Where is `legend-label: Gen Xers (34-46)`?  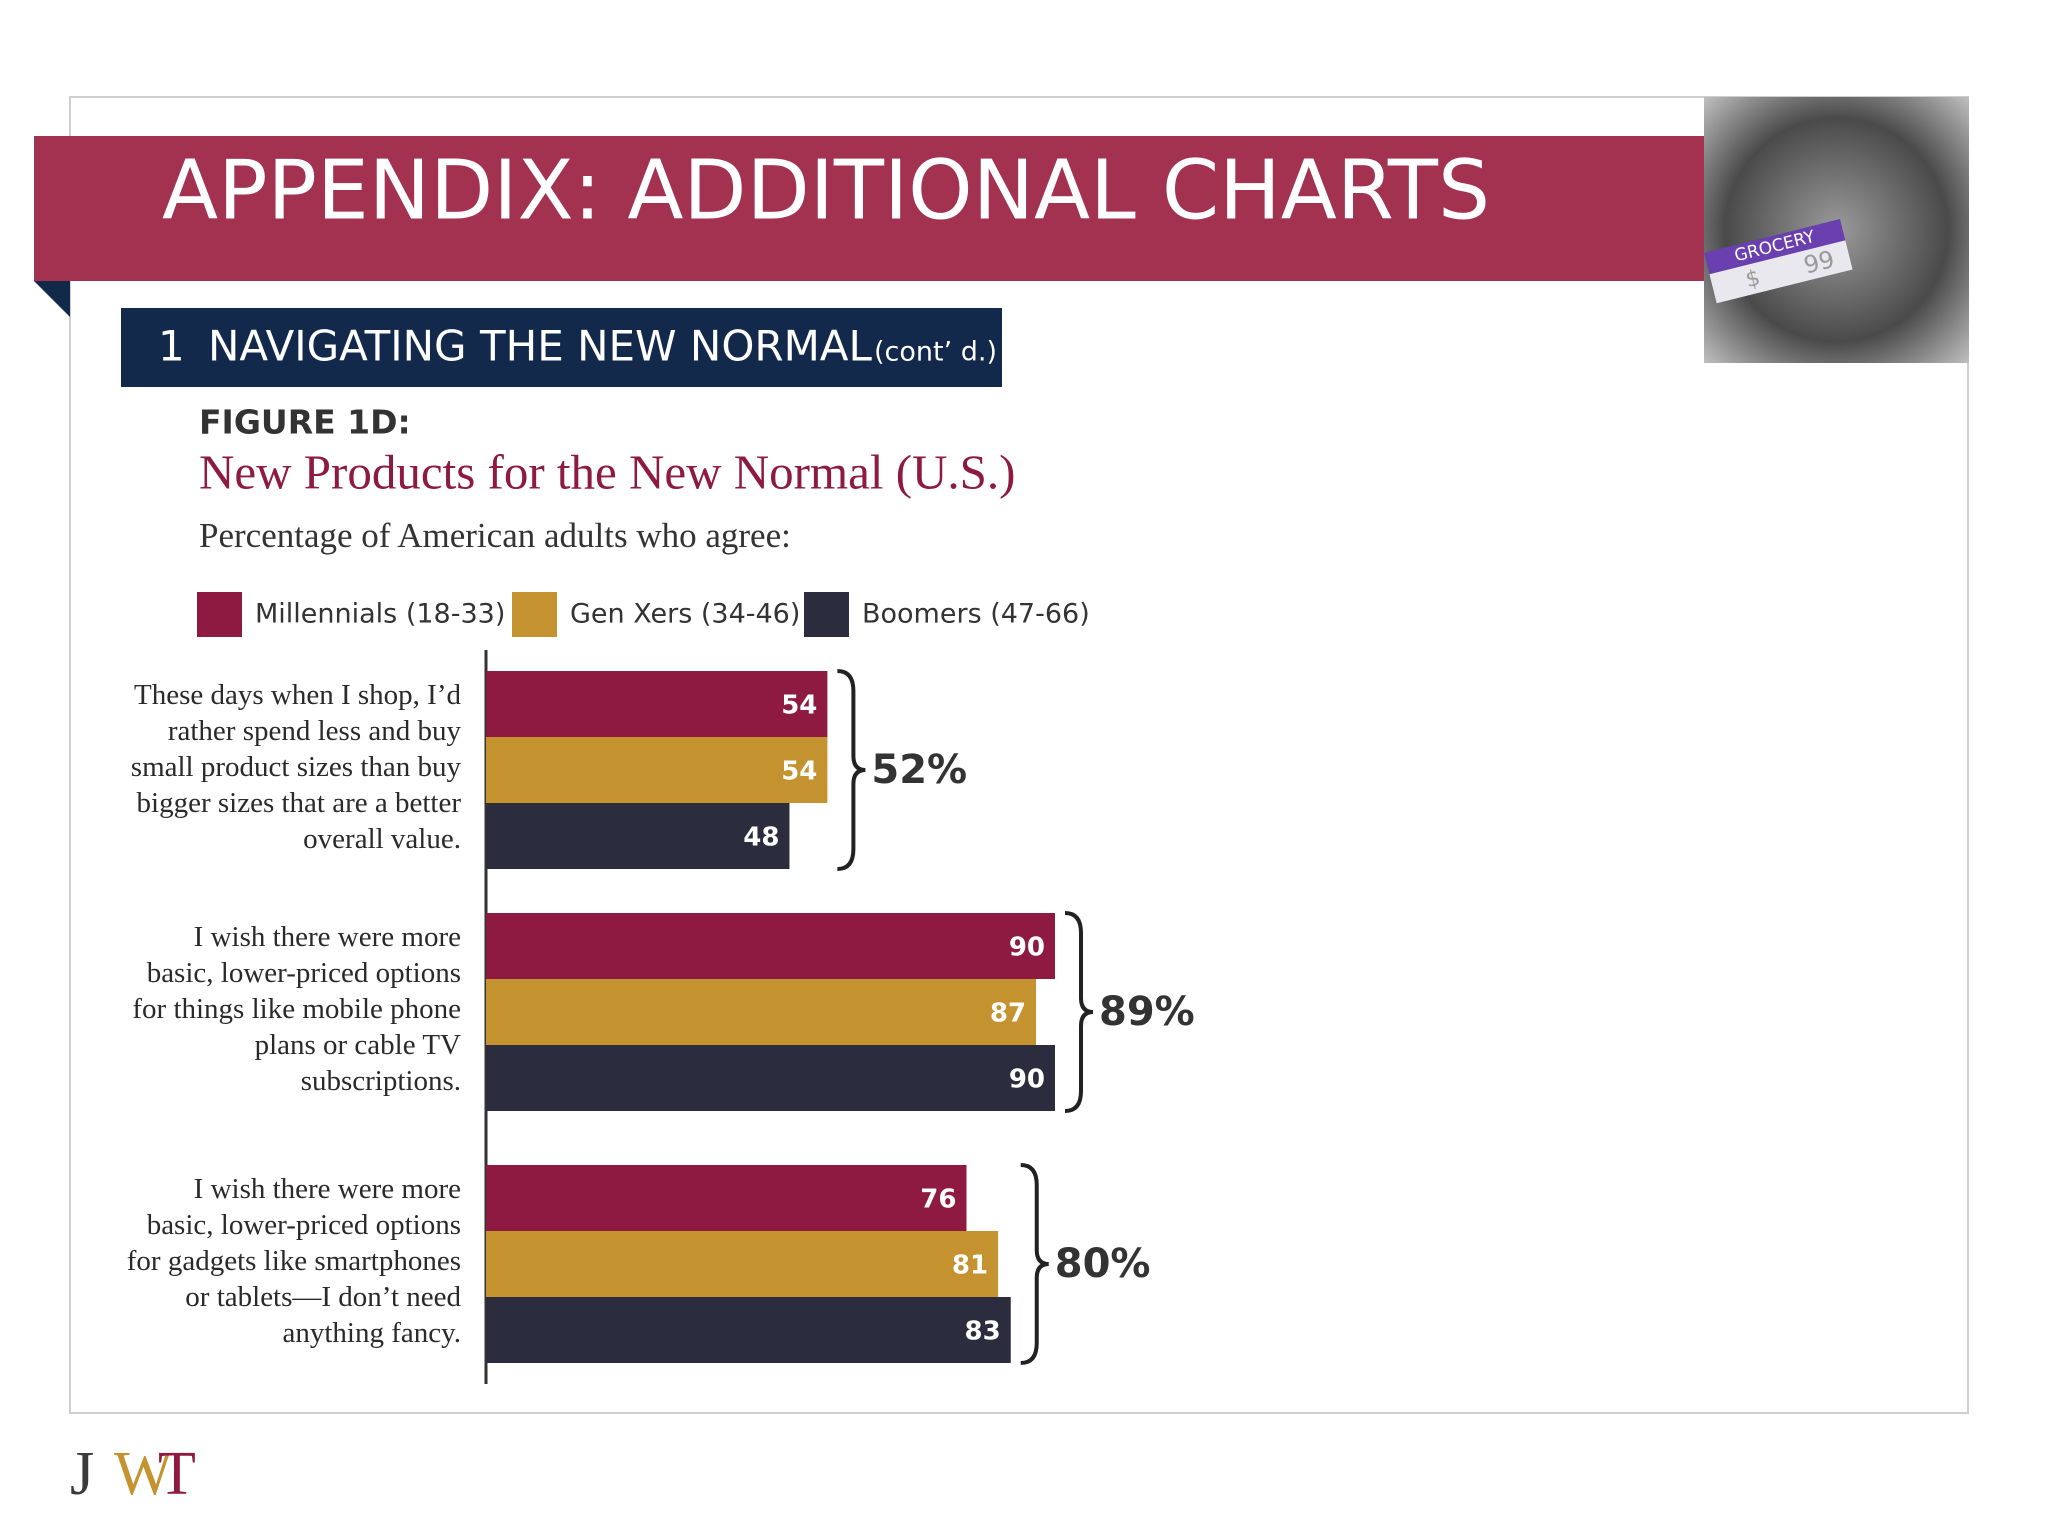 legend-label: Gen Xers (34-46) is located at coordinates (685, 614).